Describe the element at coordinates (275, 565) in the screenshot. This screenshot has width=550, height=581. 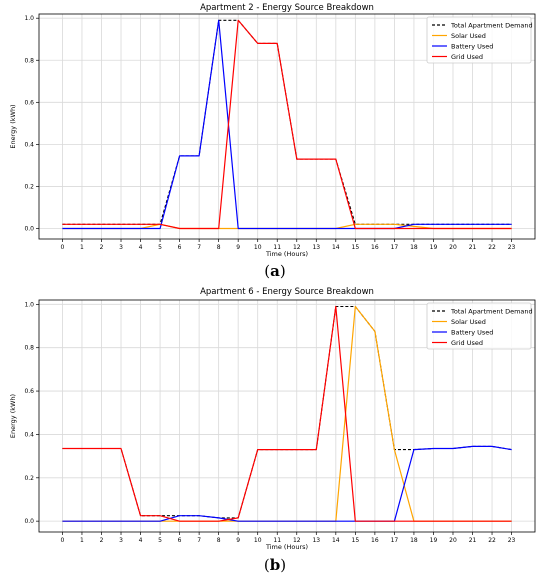
I see `panel-b-caption: (b)` at that location.